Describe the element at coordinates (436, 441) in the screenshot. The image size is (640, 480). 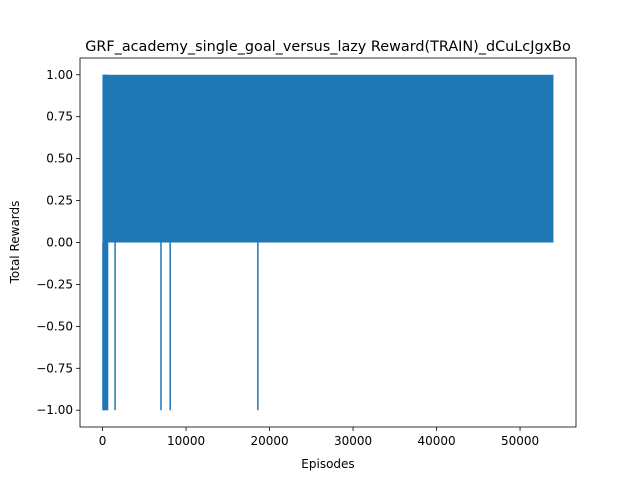
I see `x-tick-label: 40000` at that location.